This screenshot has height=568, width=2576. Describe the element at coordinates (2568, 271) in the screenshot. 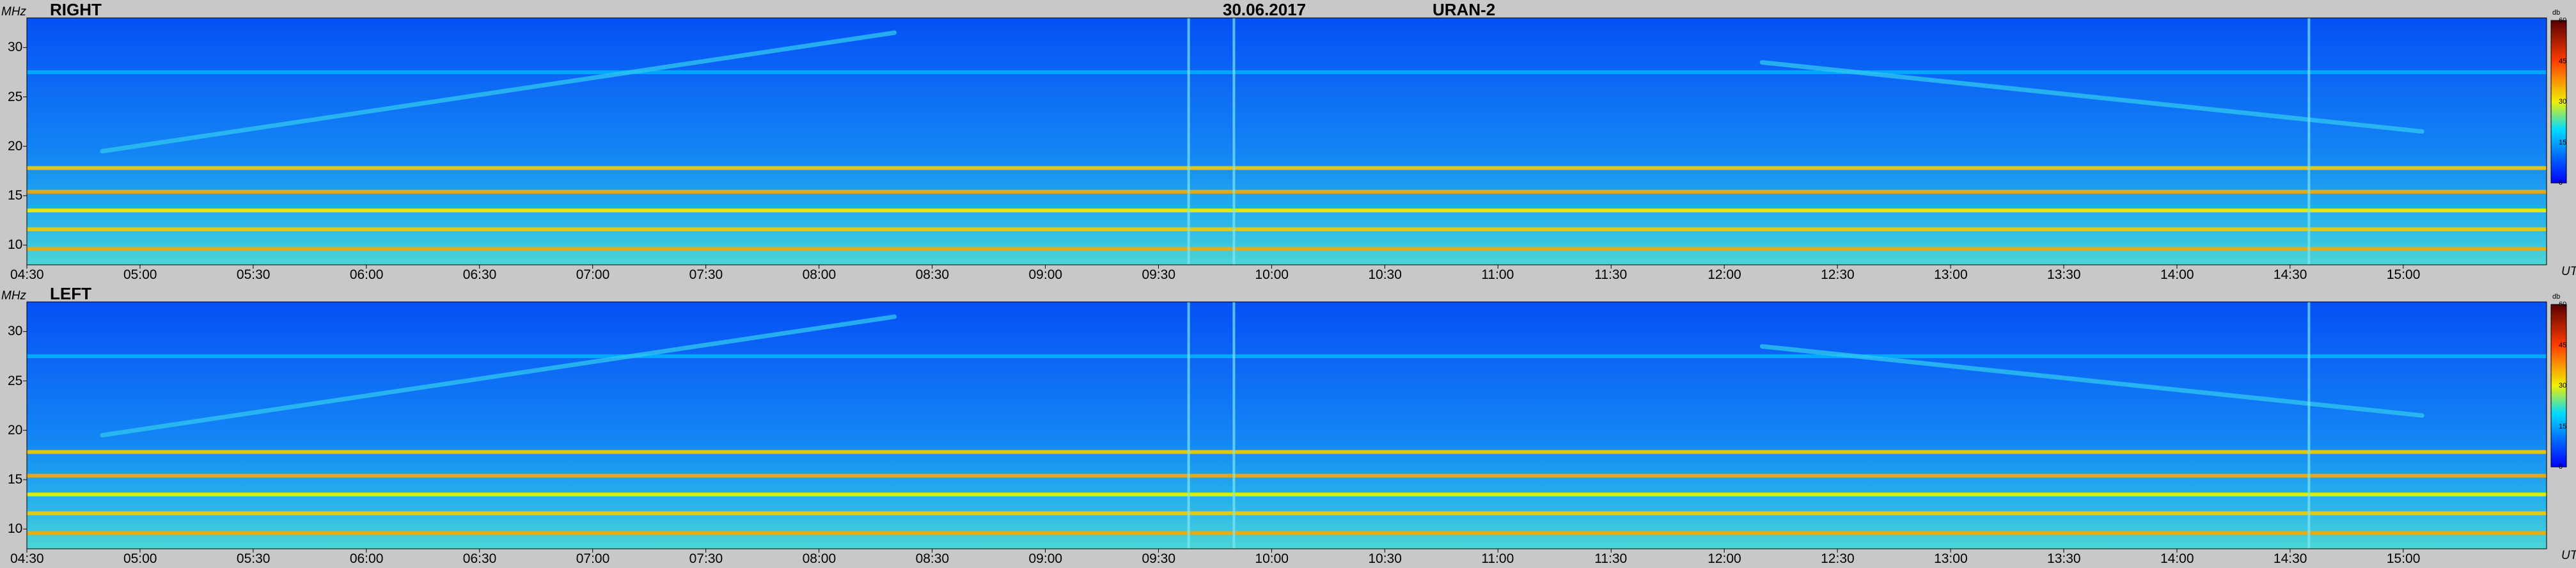

I see `x-axis-unit-right: UT` at that location.